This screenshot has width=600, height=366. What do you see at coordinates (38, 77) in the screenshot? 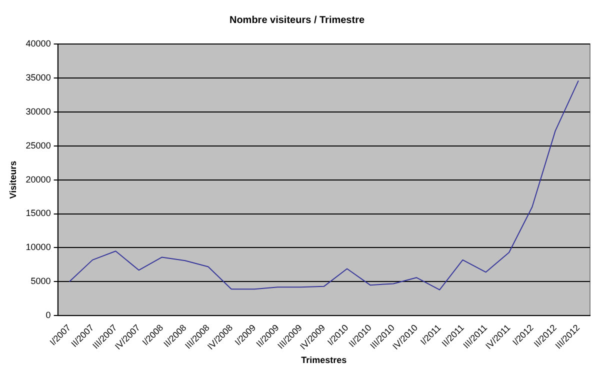
I see `y-tick-label: 35000` at bounding box center [38, 77].